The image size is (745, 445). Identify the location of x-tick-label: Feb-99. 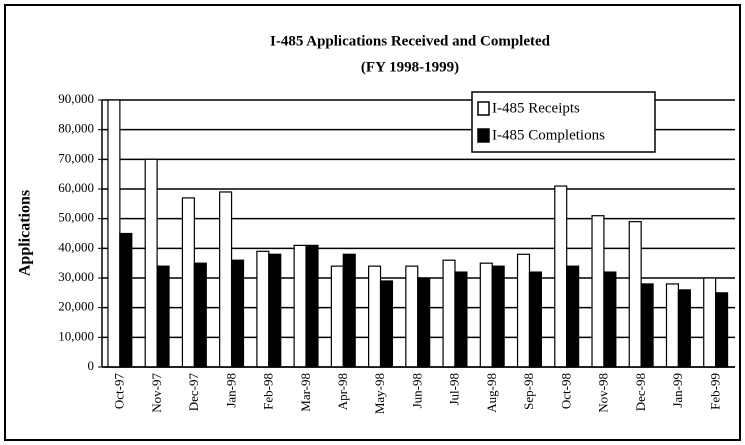
(714, 391).